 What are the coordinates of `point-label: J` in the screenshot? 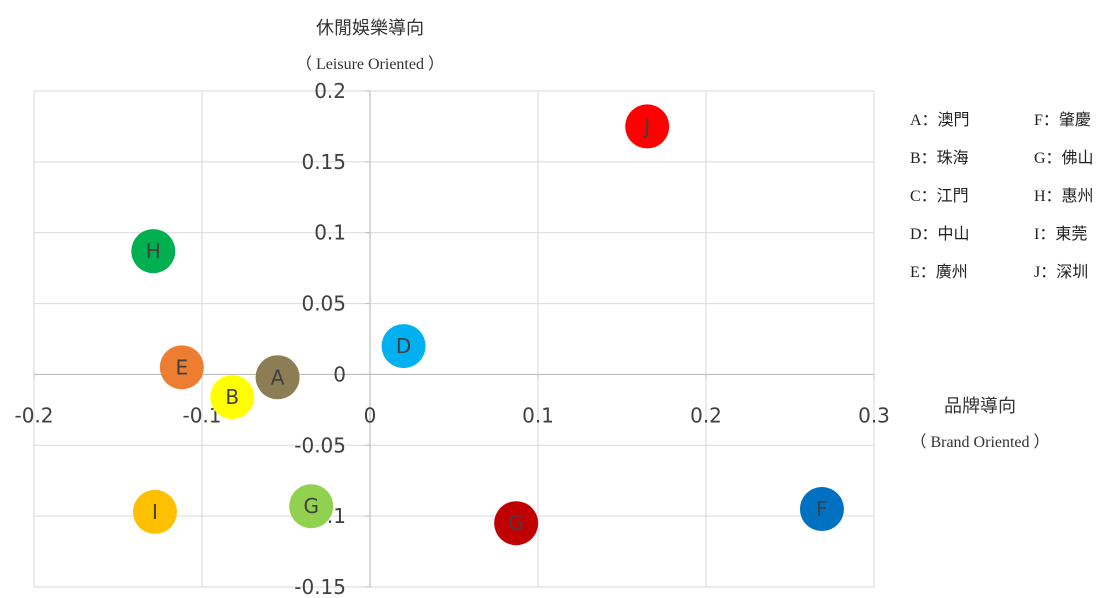 It's located at (646, 126).